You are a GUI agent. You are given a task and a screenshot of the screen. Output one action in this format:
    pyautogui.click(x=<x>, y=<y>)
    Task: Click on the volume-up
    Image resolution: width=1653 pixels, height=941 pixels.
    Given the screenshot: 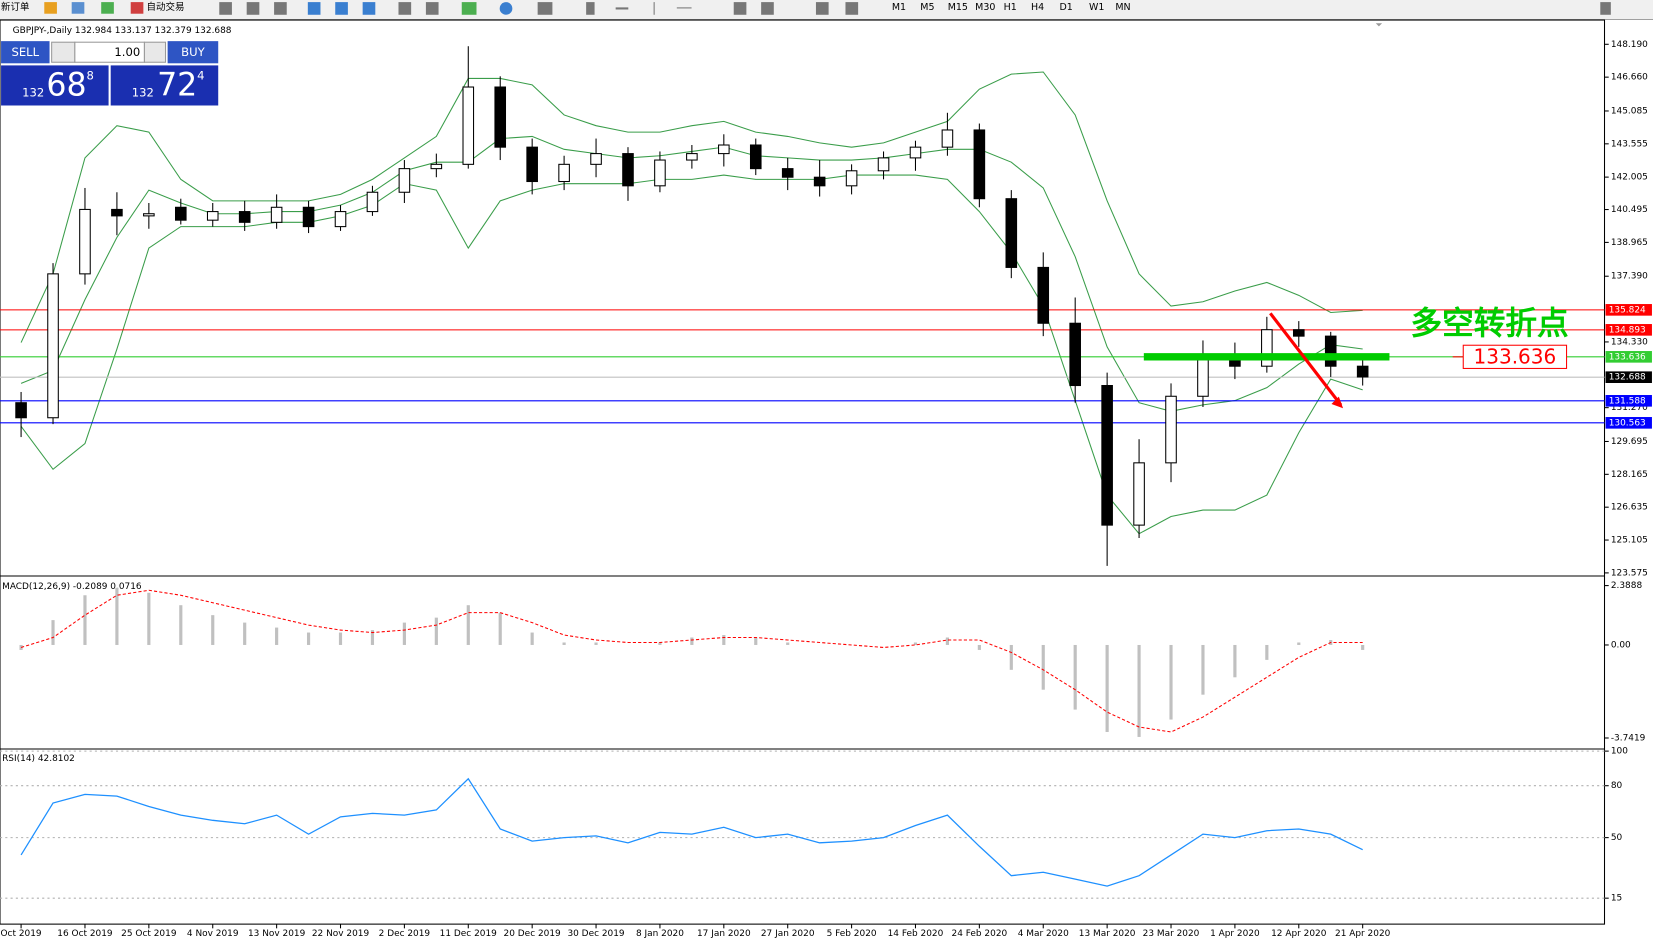 What is the action you would take?
    pyautogui.click(x=155, y=52)
    